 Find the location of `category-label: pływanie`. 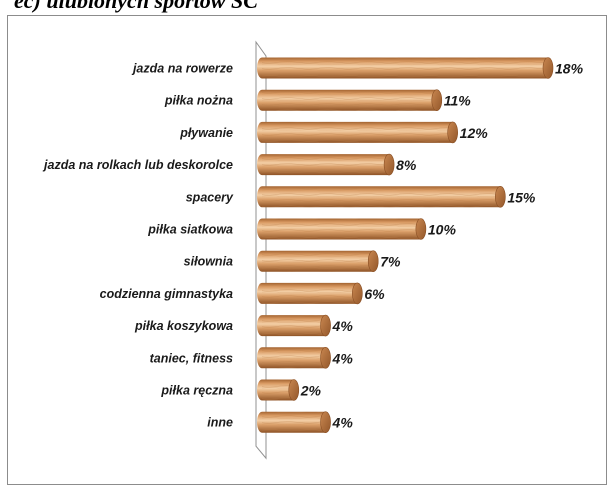

category-label: pływanie is located at coordinates (206, 133).